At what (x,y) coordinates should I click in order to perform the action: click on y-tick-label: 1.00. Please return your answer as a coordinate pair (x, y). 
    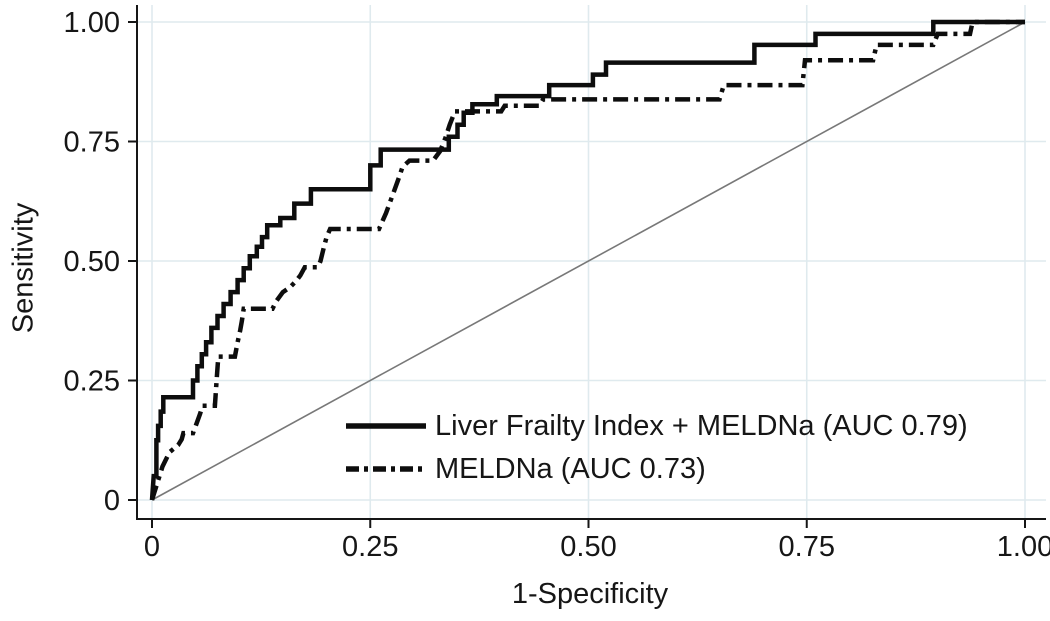
    Looking at the image, I should click on (92, 23).